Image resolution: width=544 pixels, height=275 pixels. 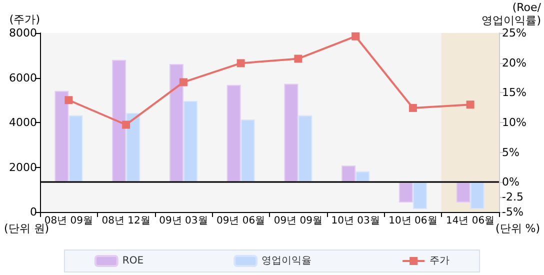 What do you see at coordinates (511, 182) in the screenshot?
I see `y2-tick-label: 0%` at bounding box center [511, 182].